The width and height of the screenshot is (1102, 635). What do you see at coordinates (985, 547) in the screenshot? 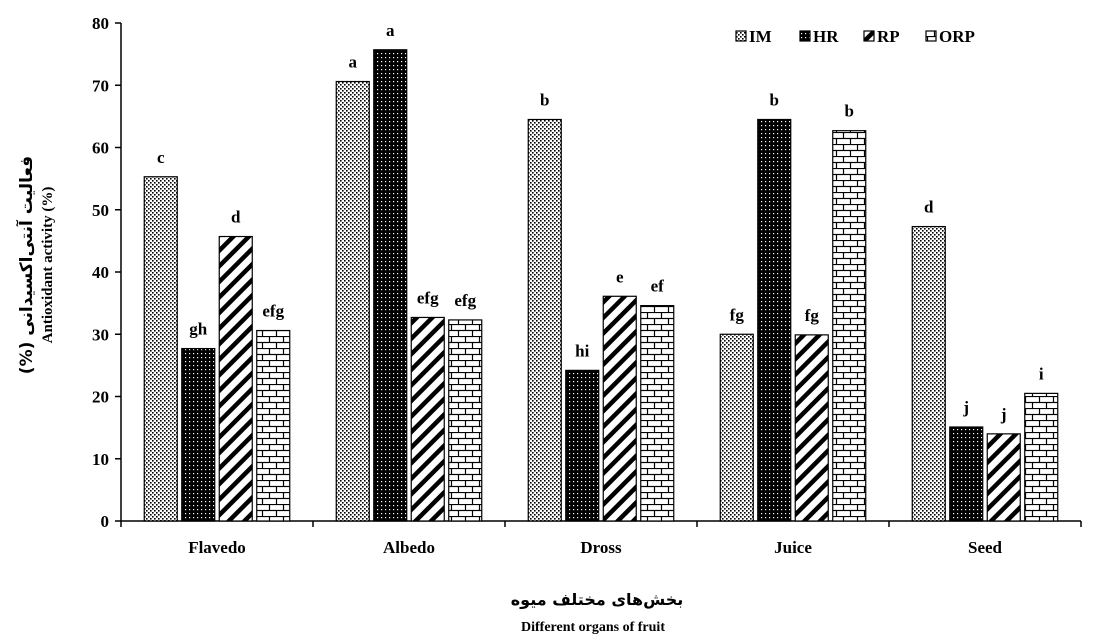
I see `x-tick-label: Seed` at bounding box center [985, 547].